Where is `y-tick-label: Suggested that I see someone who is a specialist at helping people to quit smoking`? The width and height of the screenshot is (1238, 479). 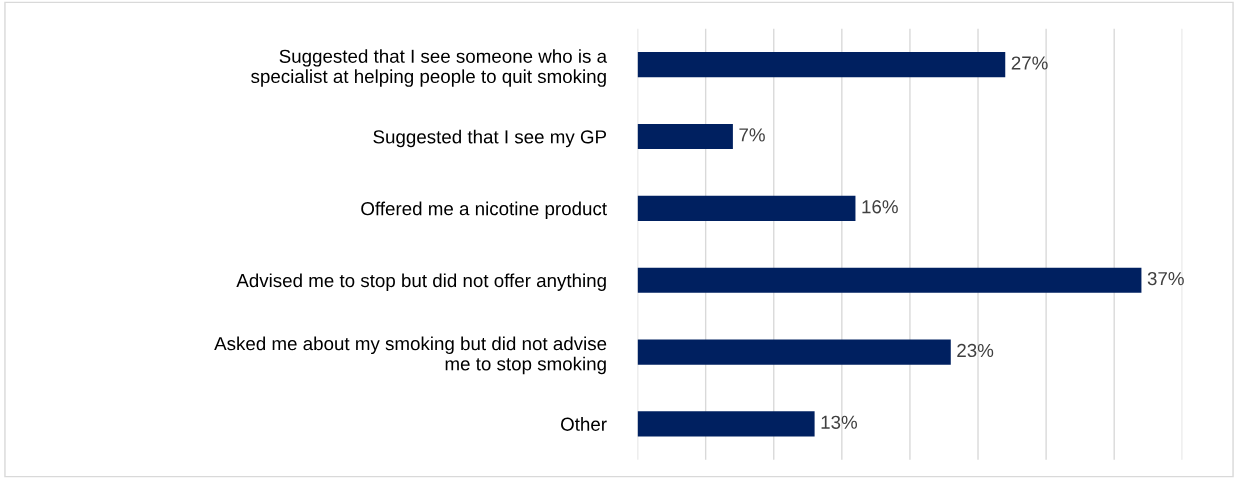 y-tick-label: Suggested that I see someone who is a specialist at helping people to quit smoking is located at coordinates (429, 68).